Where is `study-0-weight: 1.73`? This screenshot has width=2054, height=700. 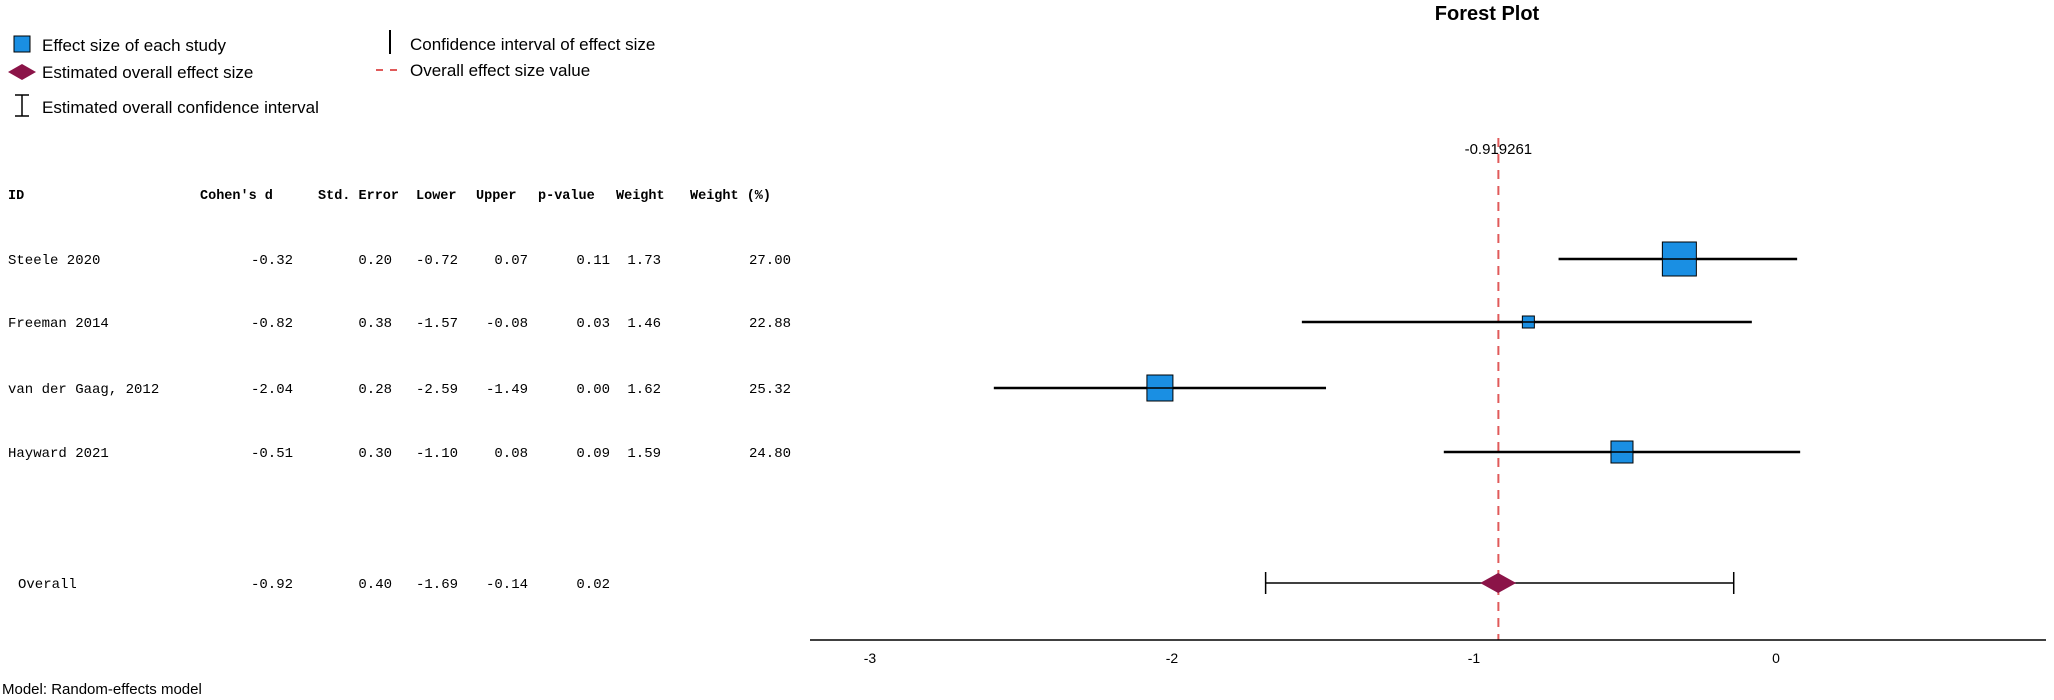
study-0-weight: 1.73 is located at coordinates (644, 261).